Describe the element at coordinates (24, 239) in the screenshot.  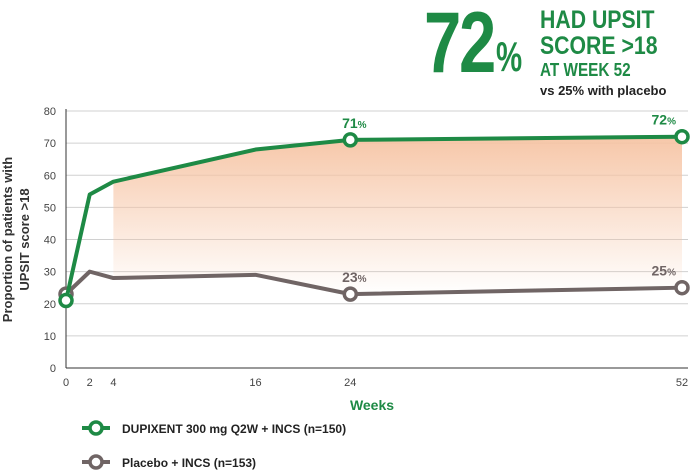
I see `y-axis-title-line-2: UPSIT score >18` at that location.